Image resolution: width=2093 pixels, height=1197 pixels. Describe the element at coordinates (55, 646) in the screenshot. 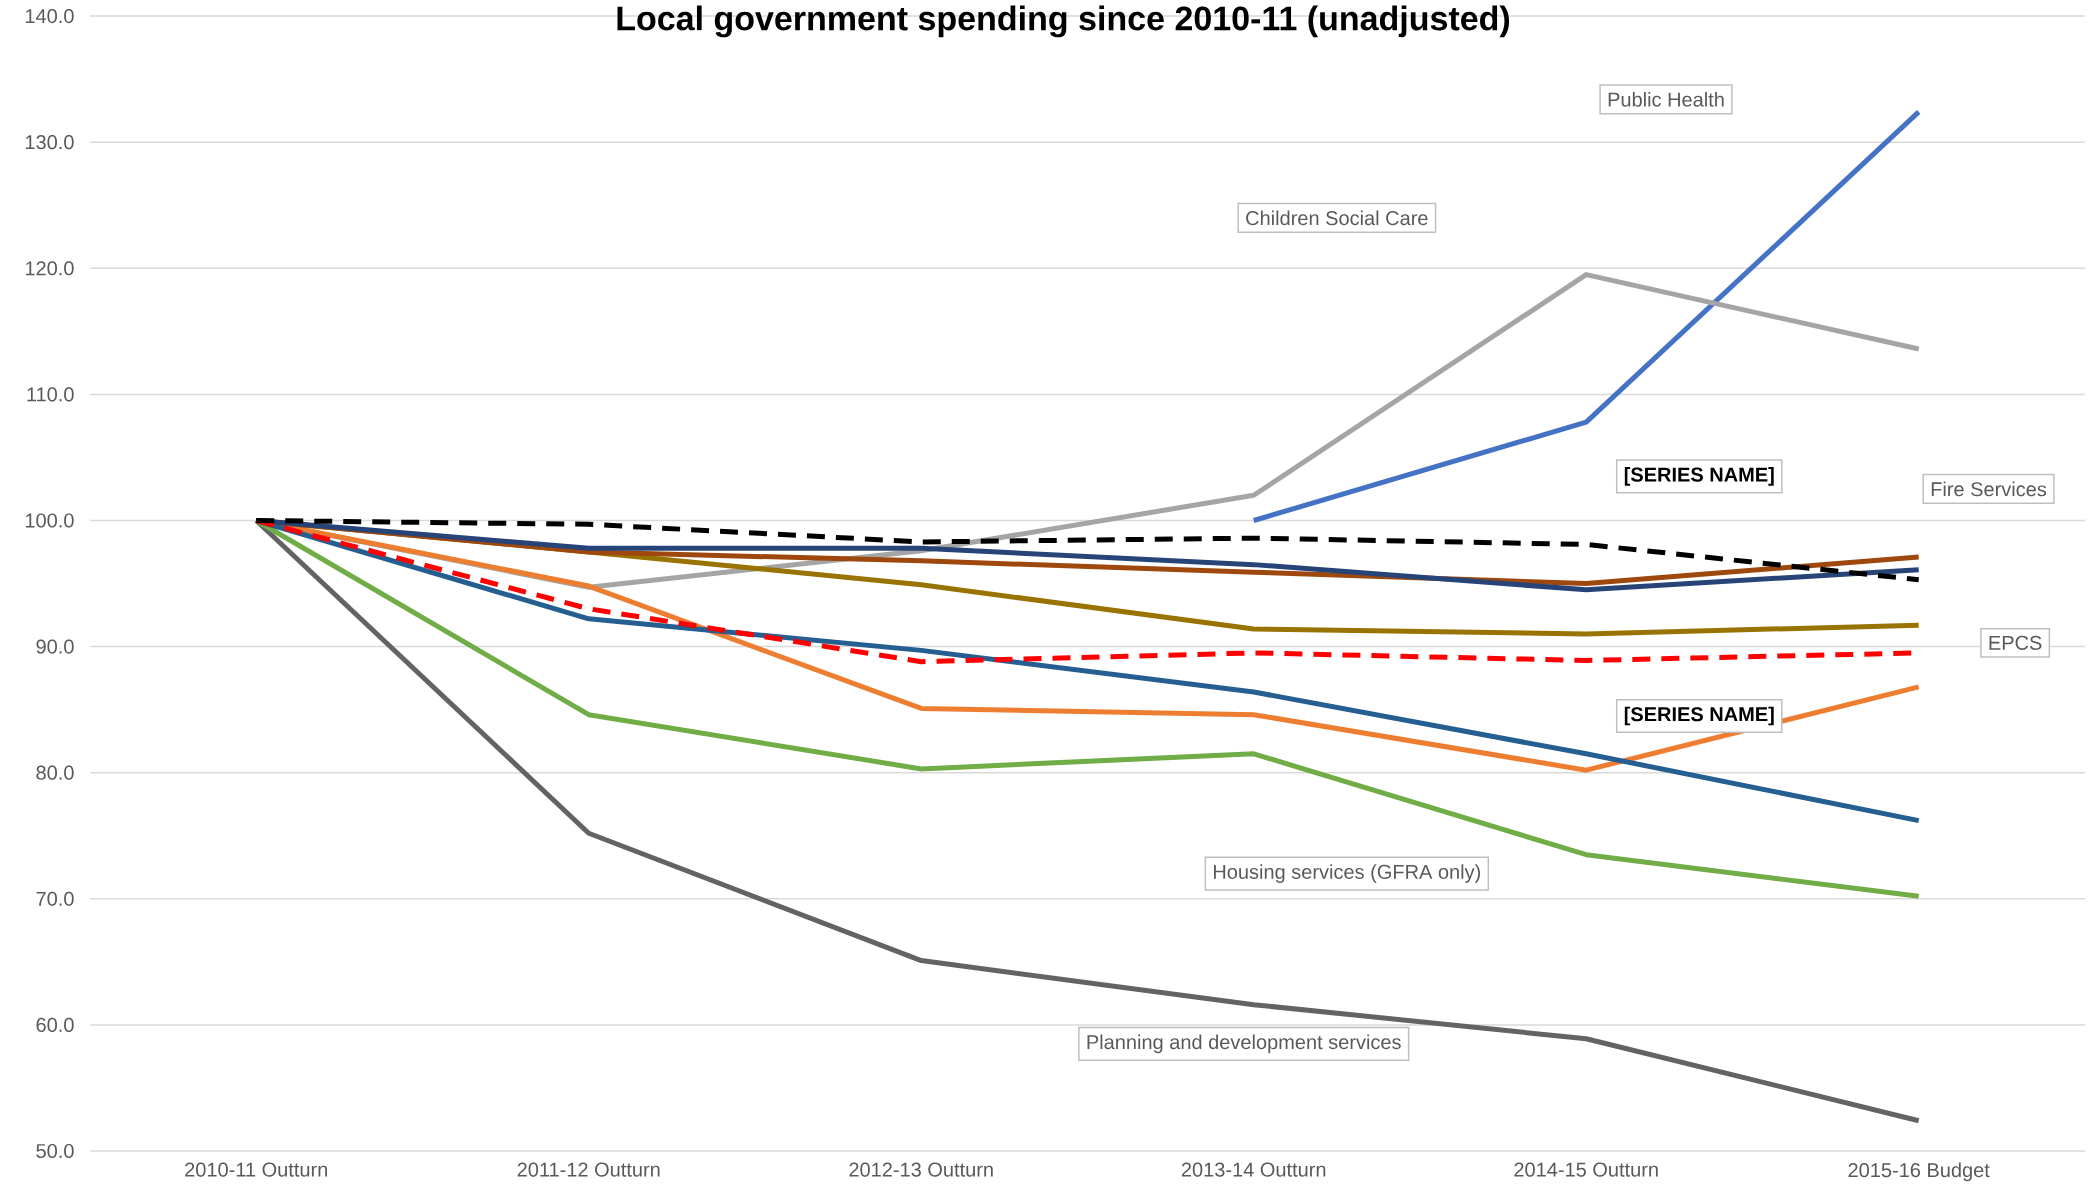

I see `y-tick-label: 90.0` at that location.